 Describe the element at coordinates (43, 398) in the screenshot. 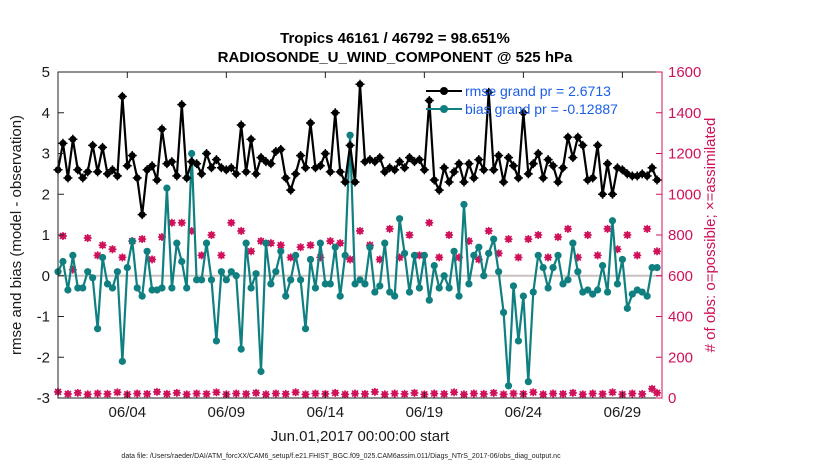

I see `y-tick-label-left: -3` at that location.